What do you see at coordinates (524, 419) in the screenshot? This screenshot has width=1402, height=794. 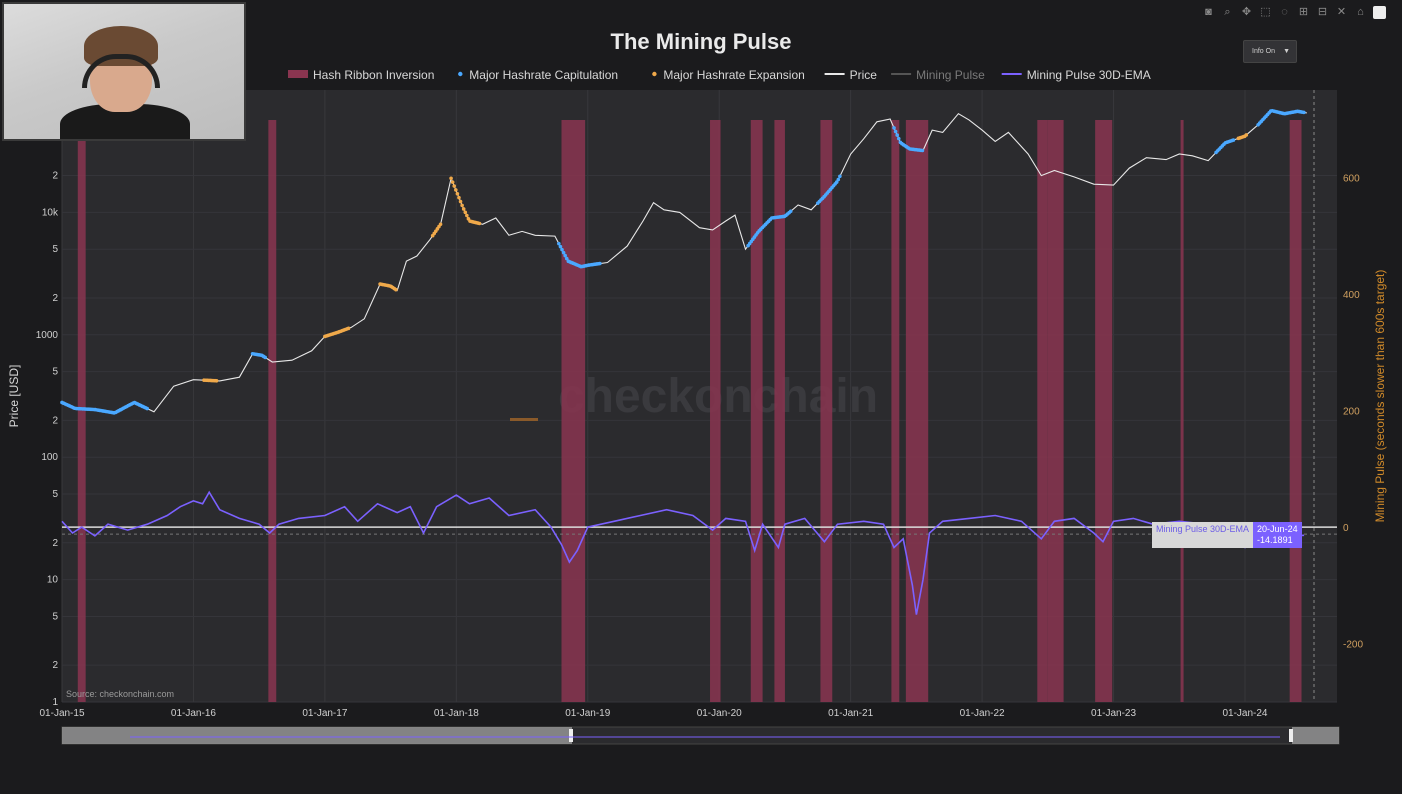 I see `legend-artifact` at bounding box center [524, 419].